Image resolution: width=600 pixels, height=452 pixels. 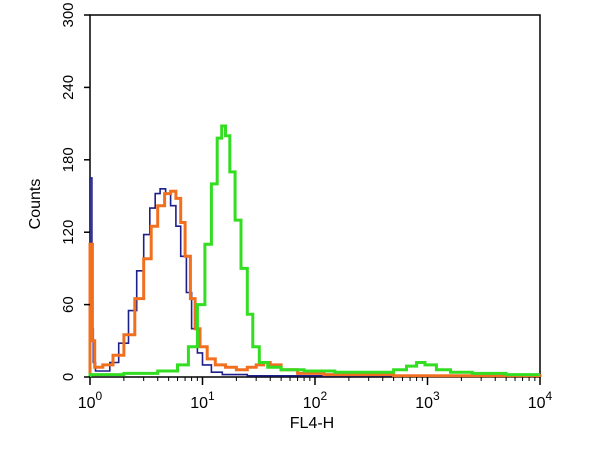 I want to click on x-tick-label-4: 10⁴, so click(x=540, y=400).